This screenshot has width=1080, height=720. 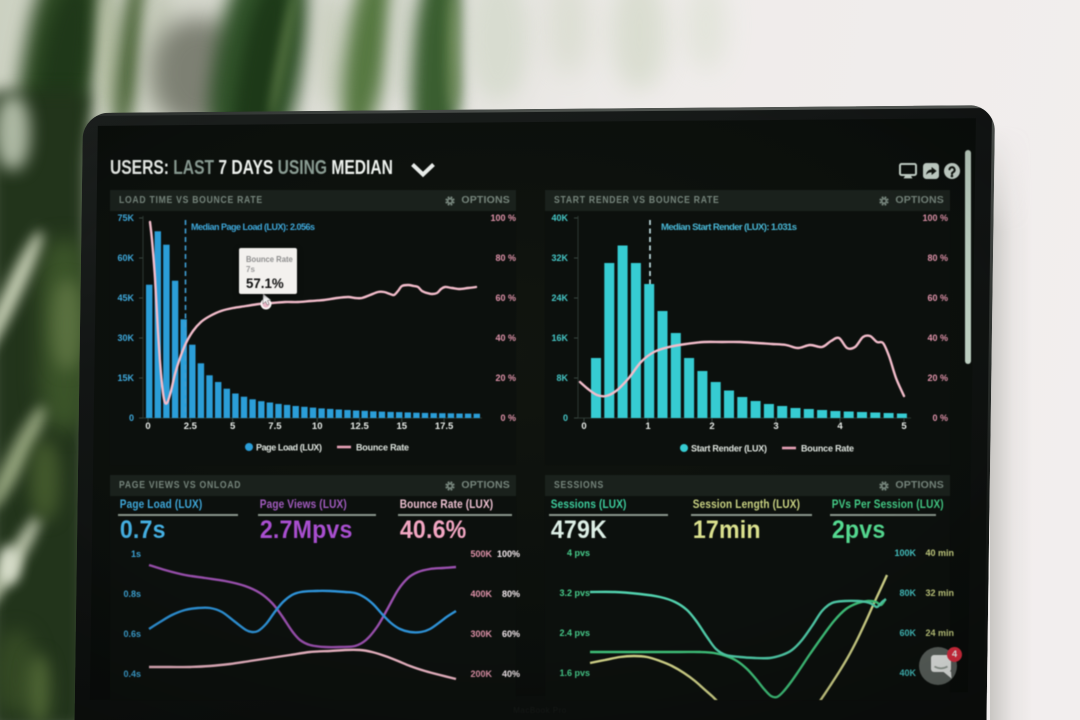 I want to click on svg-text: 32K, so click(x=559, y=258).